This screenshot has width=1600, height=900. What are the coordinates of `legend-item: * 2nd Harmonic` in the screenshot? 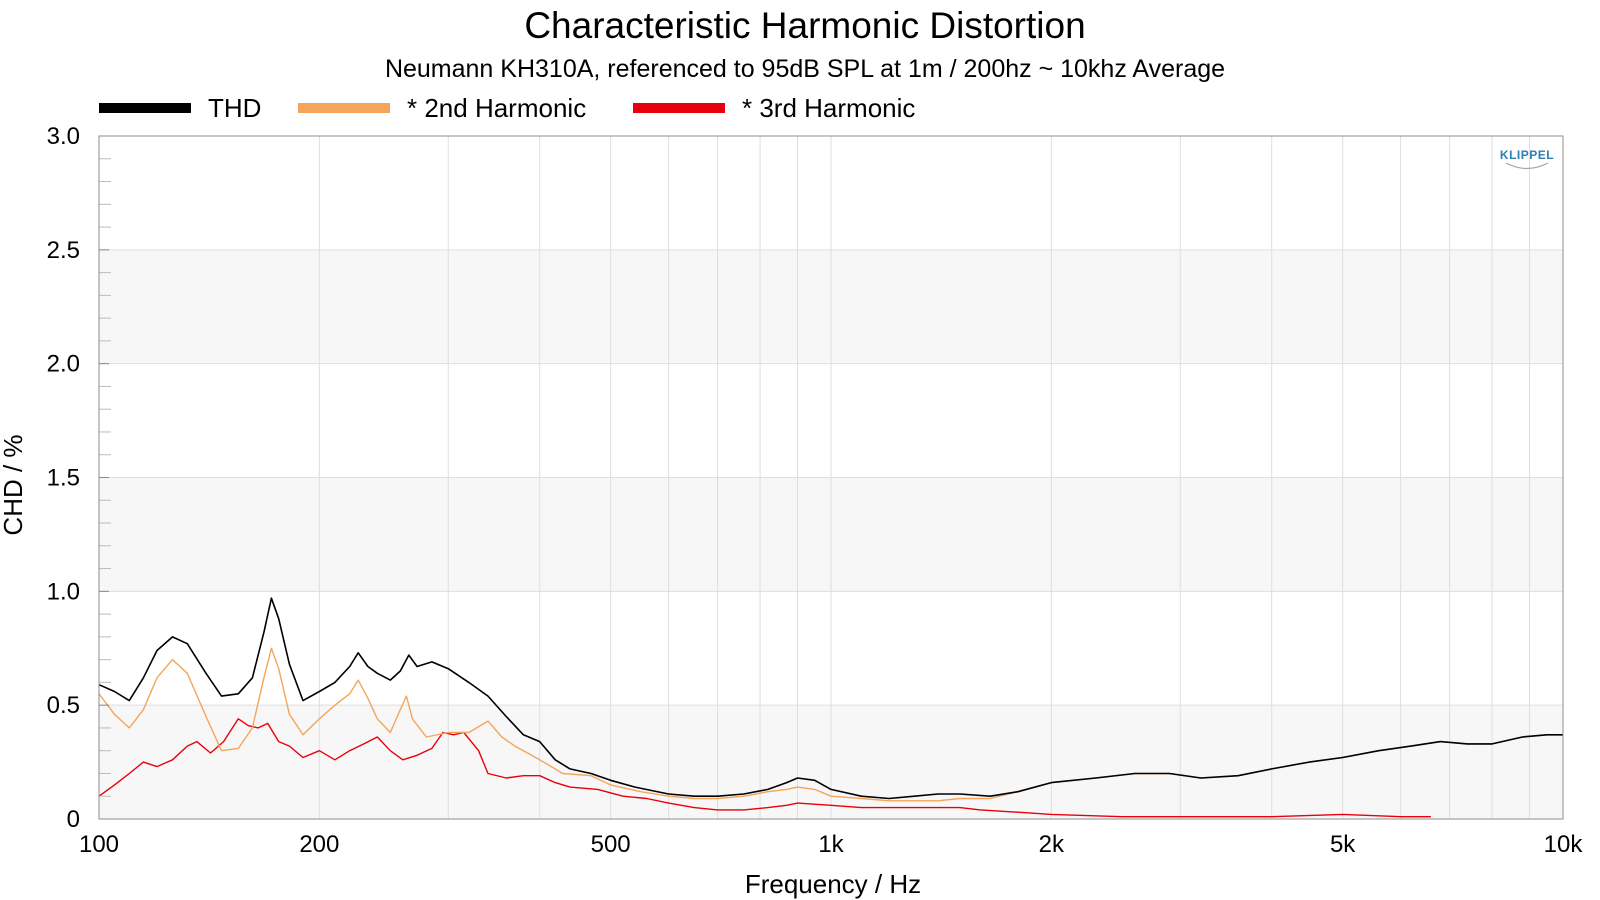 It's located at (442, 108).